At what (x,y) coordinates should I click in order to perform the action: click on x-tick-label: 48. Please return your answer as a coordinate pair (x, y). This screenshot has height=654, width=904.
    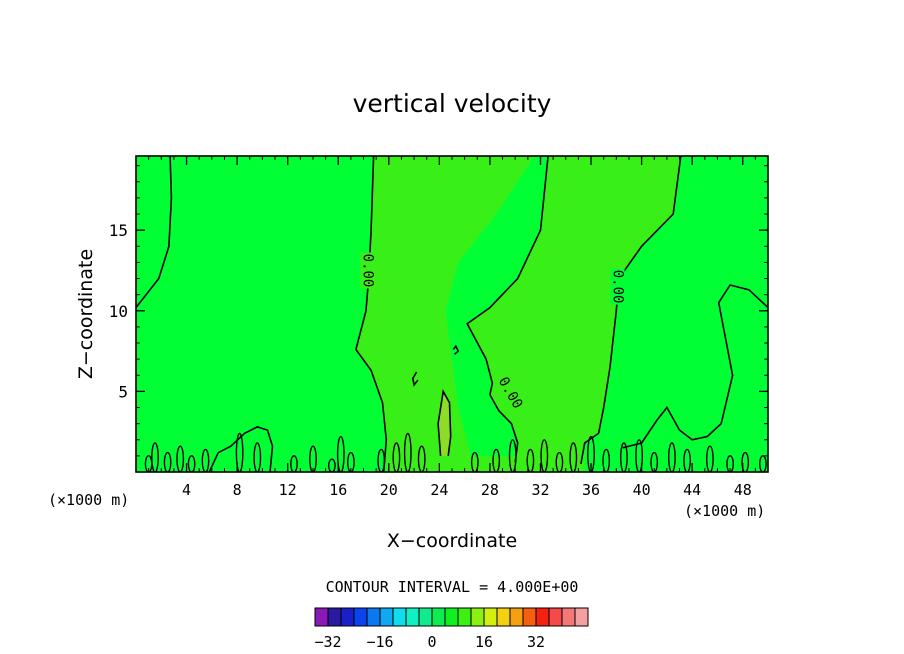
    Looking at the image, I should click on (743, 490).